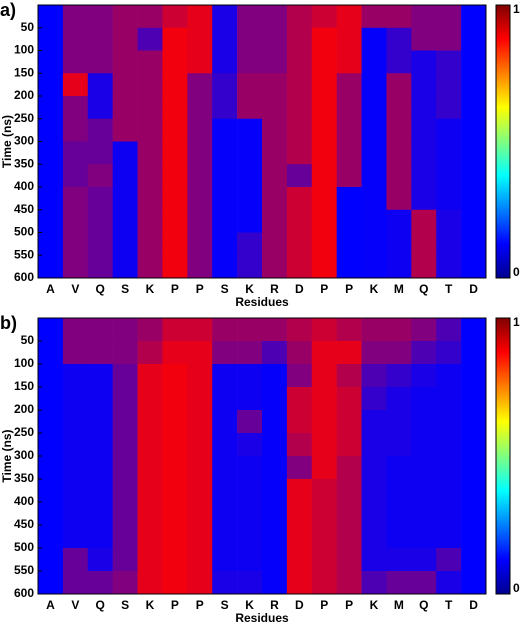 Image resolution: width=520 pixels, height=624 pixels. I want to click on y-tick-label: 500, so click(24, 547).